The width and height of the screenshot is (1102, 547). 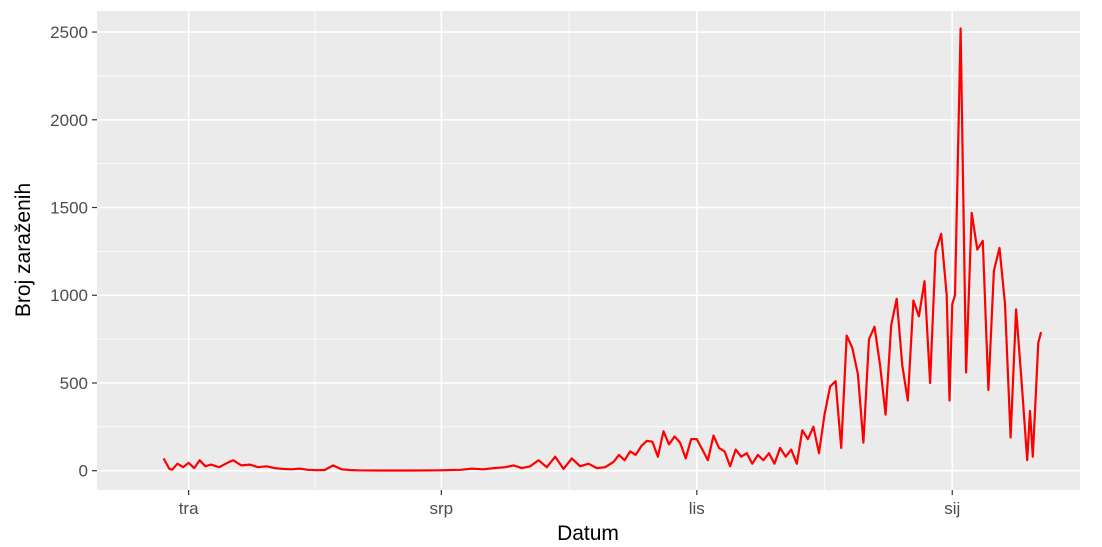 I want to click on x-axis: tra srp lis sij, so click(x=569, y=504).